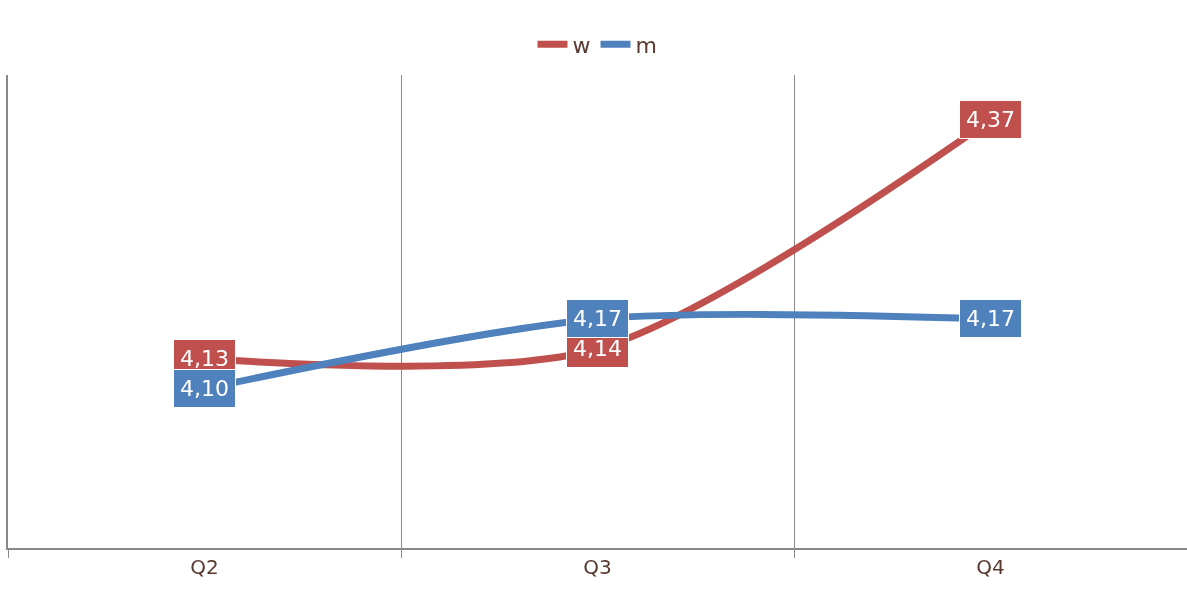 This screenshot has width=1187, height=595. Describe the element at coordinates (597, 348) in the screenshot. I see `data-label: 4,14` at that location.